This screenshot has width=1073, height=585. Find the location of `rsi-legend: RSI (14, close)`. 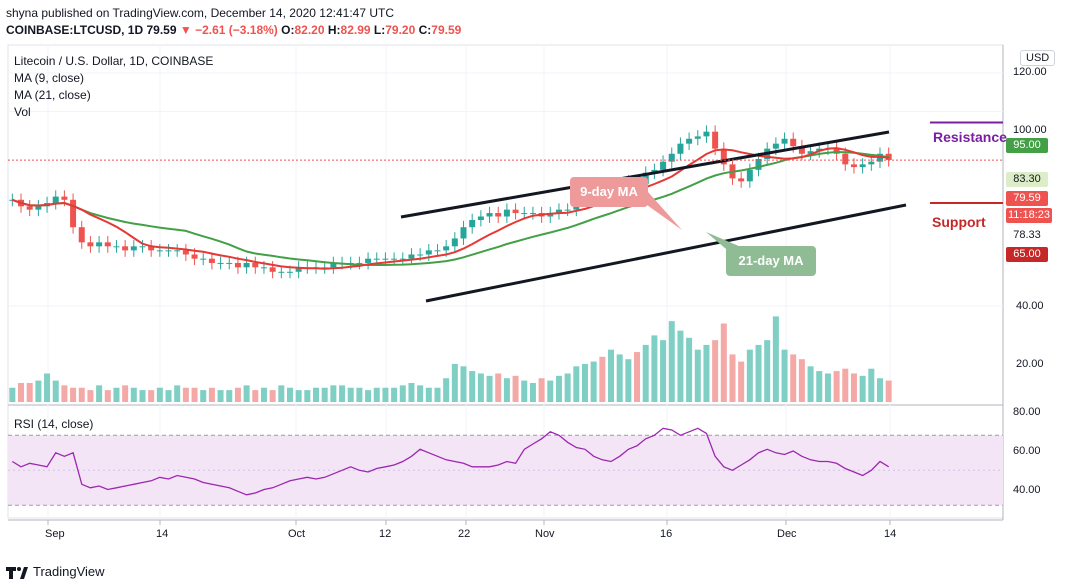

rsi-legend: RSI (14, close) is located at coordinates (54, 424).